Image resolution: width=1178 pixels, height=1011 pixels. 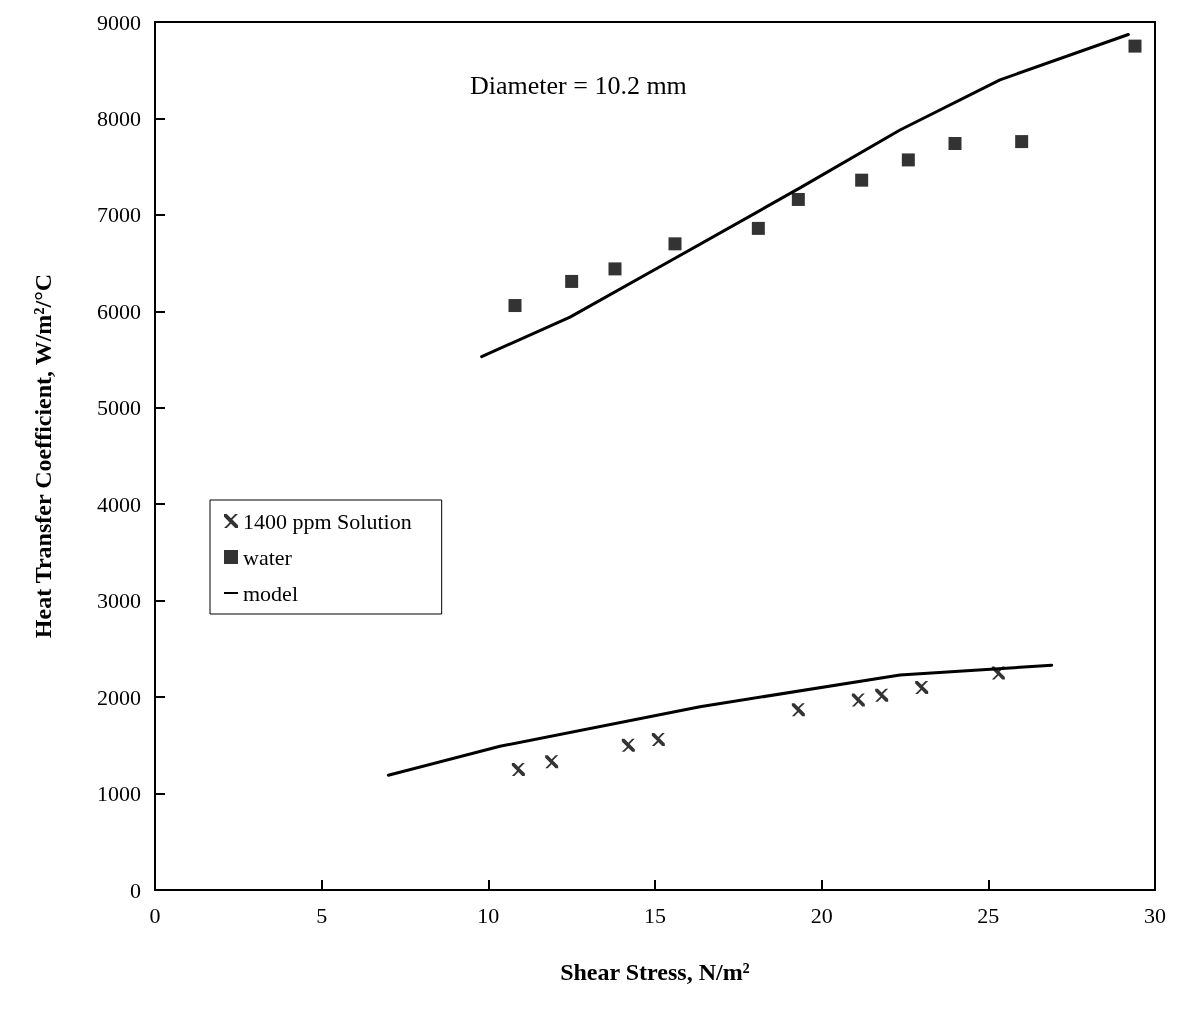 What do you see at coordinates (119, 311) in the screenshot?
I see `y-tick-label: 6000` at bounding box center [119, 311].